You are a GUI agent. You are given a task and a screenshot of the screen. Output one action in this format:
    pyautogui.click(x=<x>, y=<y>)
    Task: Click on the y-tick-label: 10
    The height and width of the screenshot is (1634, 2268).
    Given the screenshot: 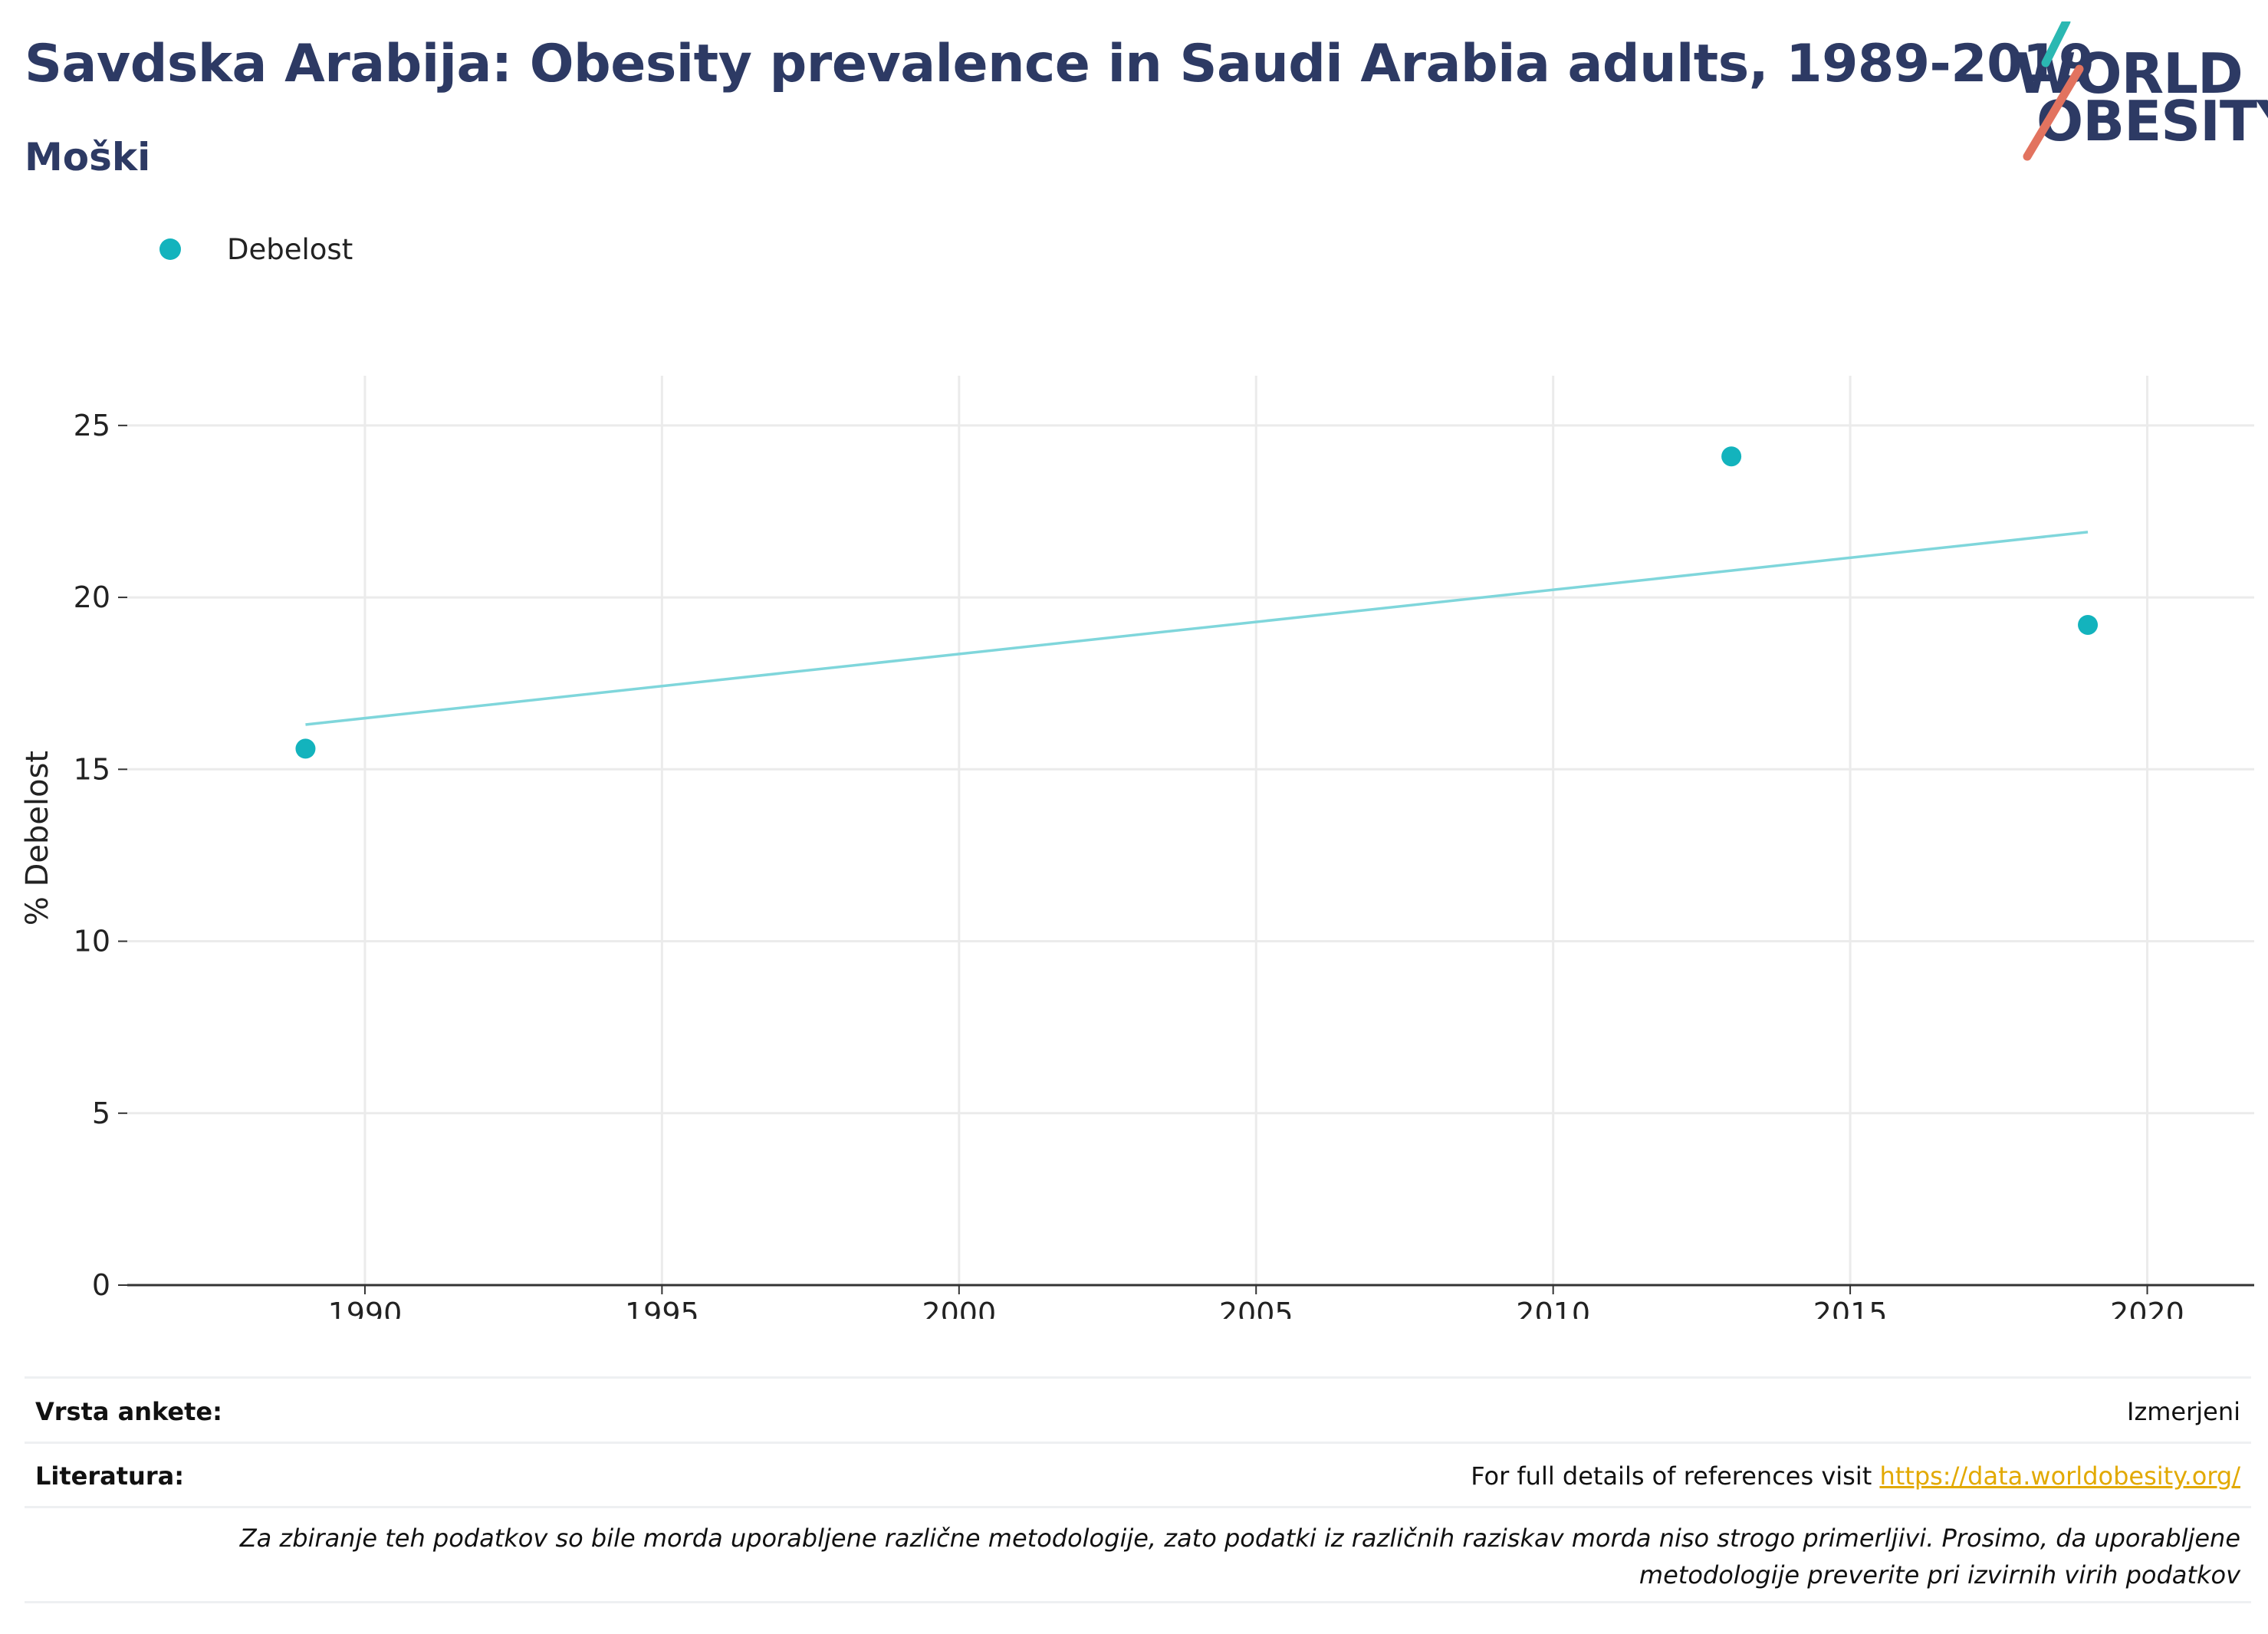 What is the action you would take?
    pyautogui.click(x=92, y=942)
    